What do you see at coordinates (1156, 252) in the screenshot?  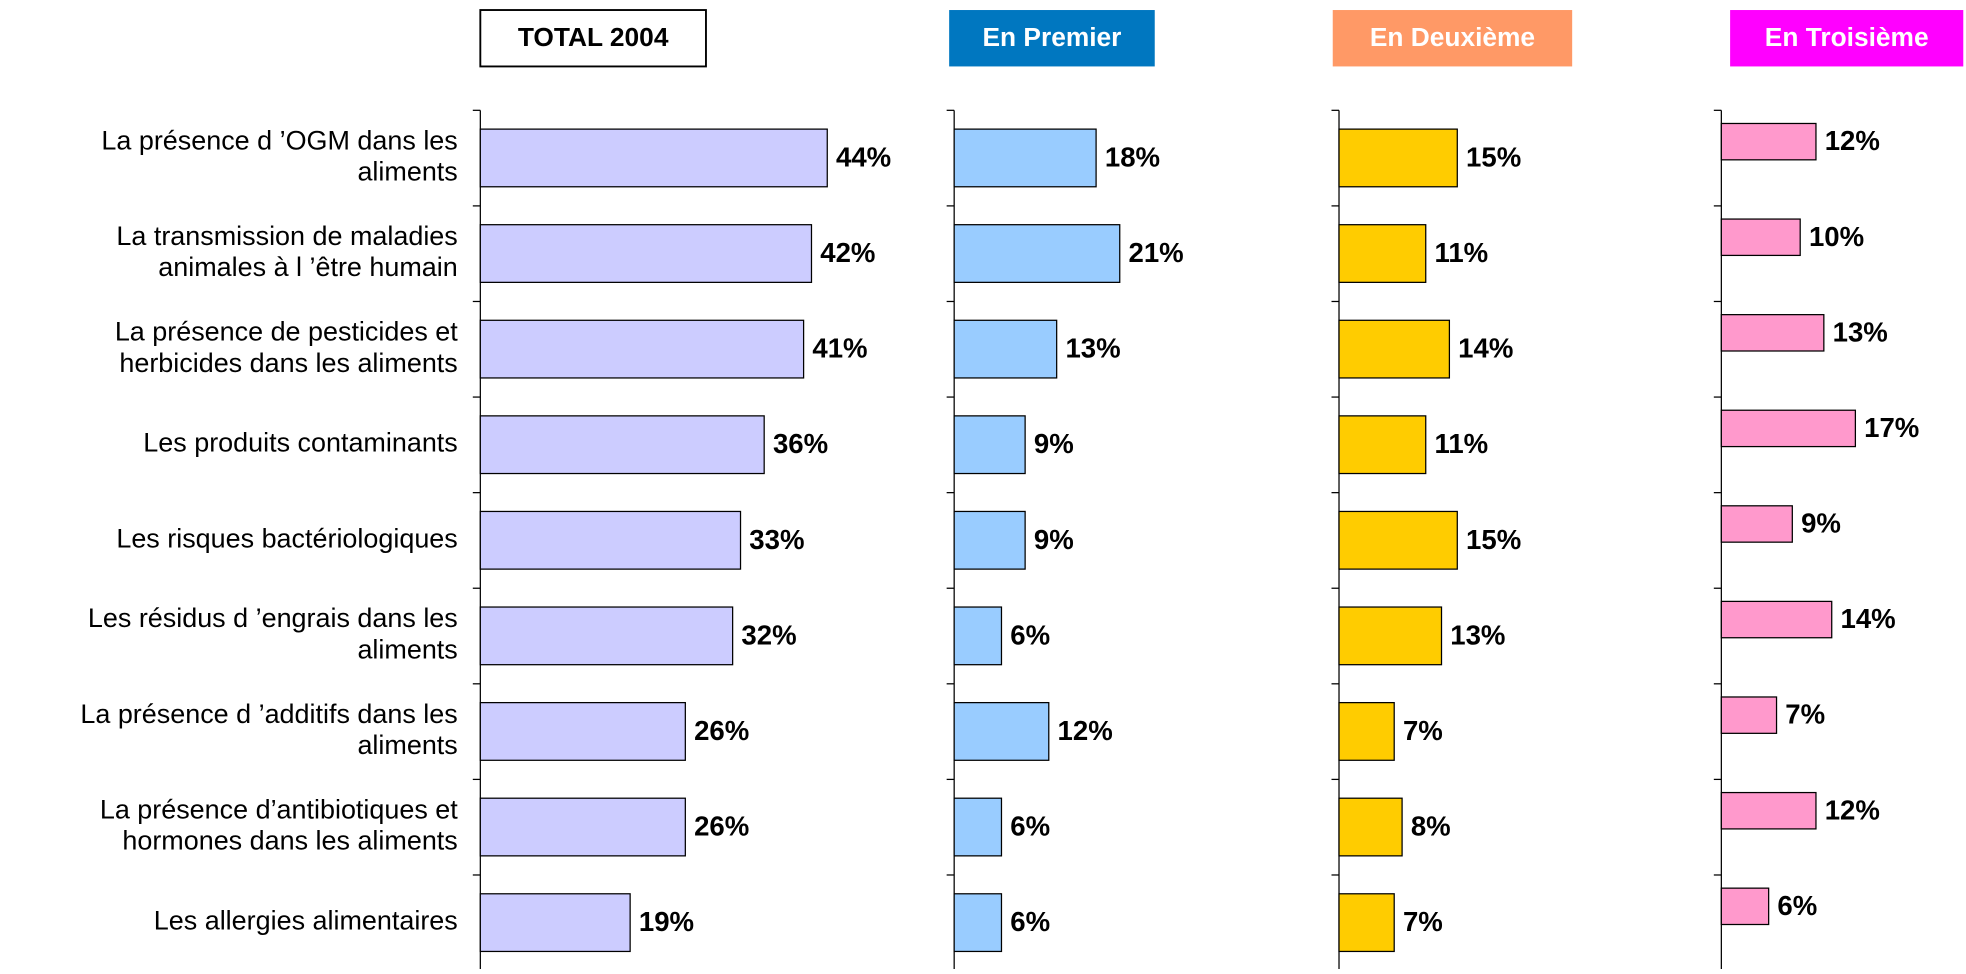 I see `value-label: 21%` at bounding box center [1156, 252].